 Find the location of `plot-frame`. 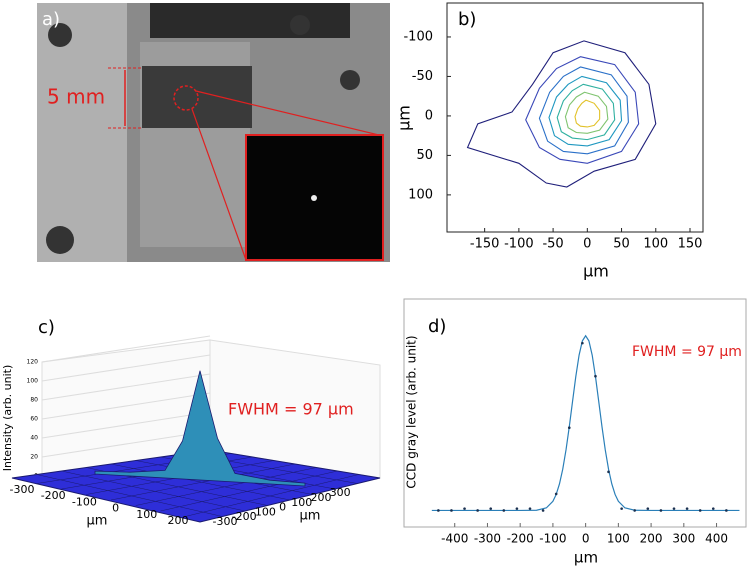

plot-frame is located at coordinates (575, 117).